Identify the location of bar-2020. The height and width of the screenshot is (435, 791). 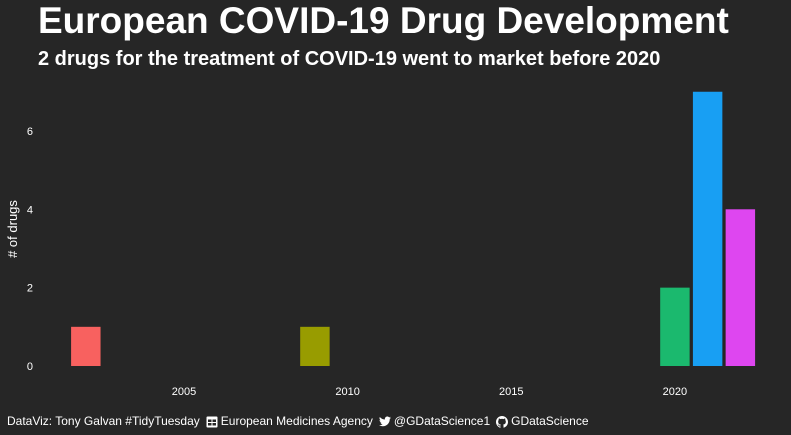
(675, 326).